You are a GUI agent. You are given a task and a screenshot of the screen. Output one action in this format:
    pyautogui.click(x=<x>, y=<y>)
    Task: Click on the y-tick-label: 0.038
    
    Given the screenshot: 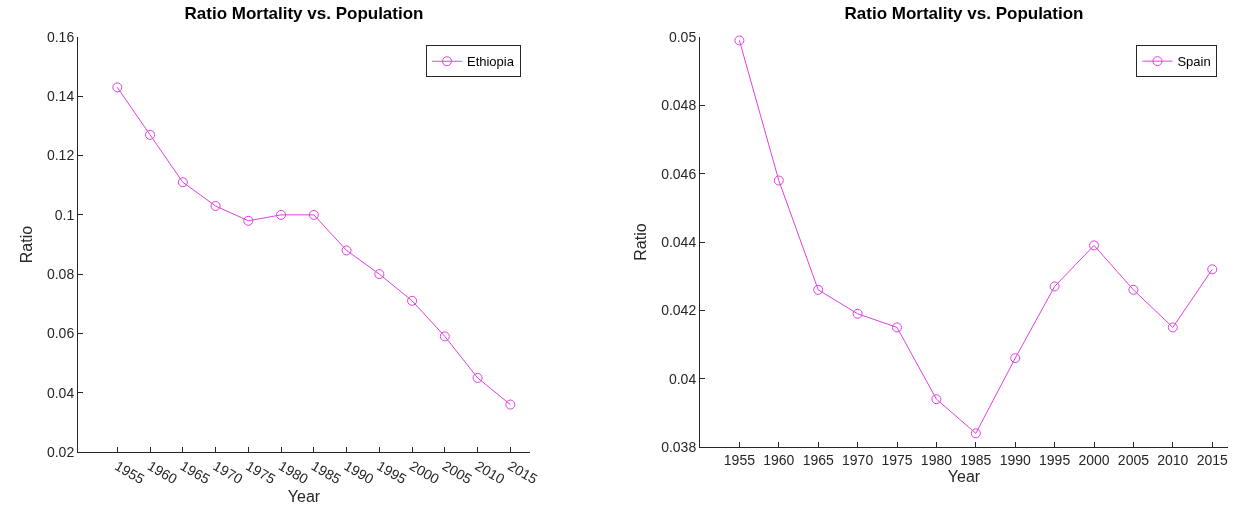 What is the action you would take?
    pyautogui.click(x=679, y=446)
    